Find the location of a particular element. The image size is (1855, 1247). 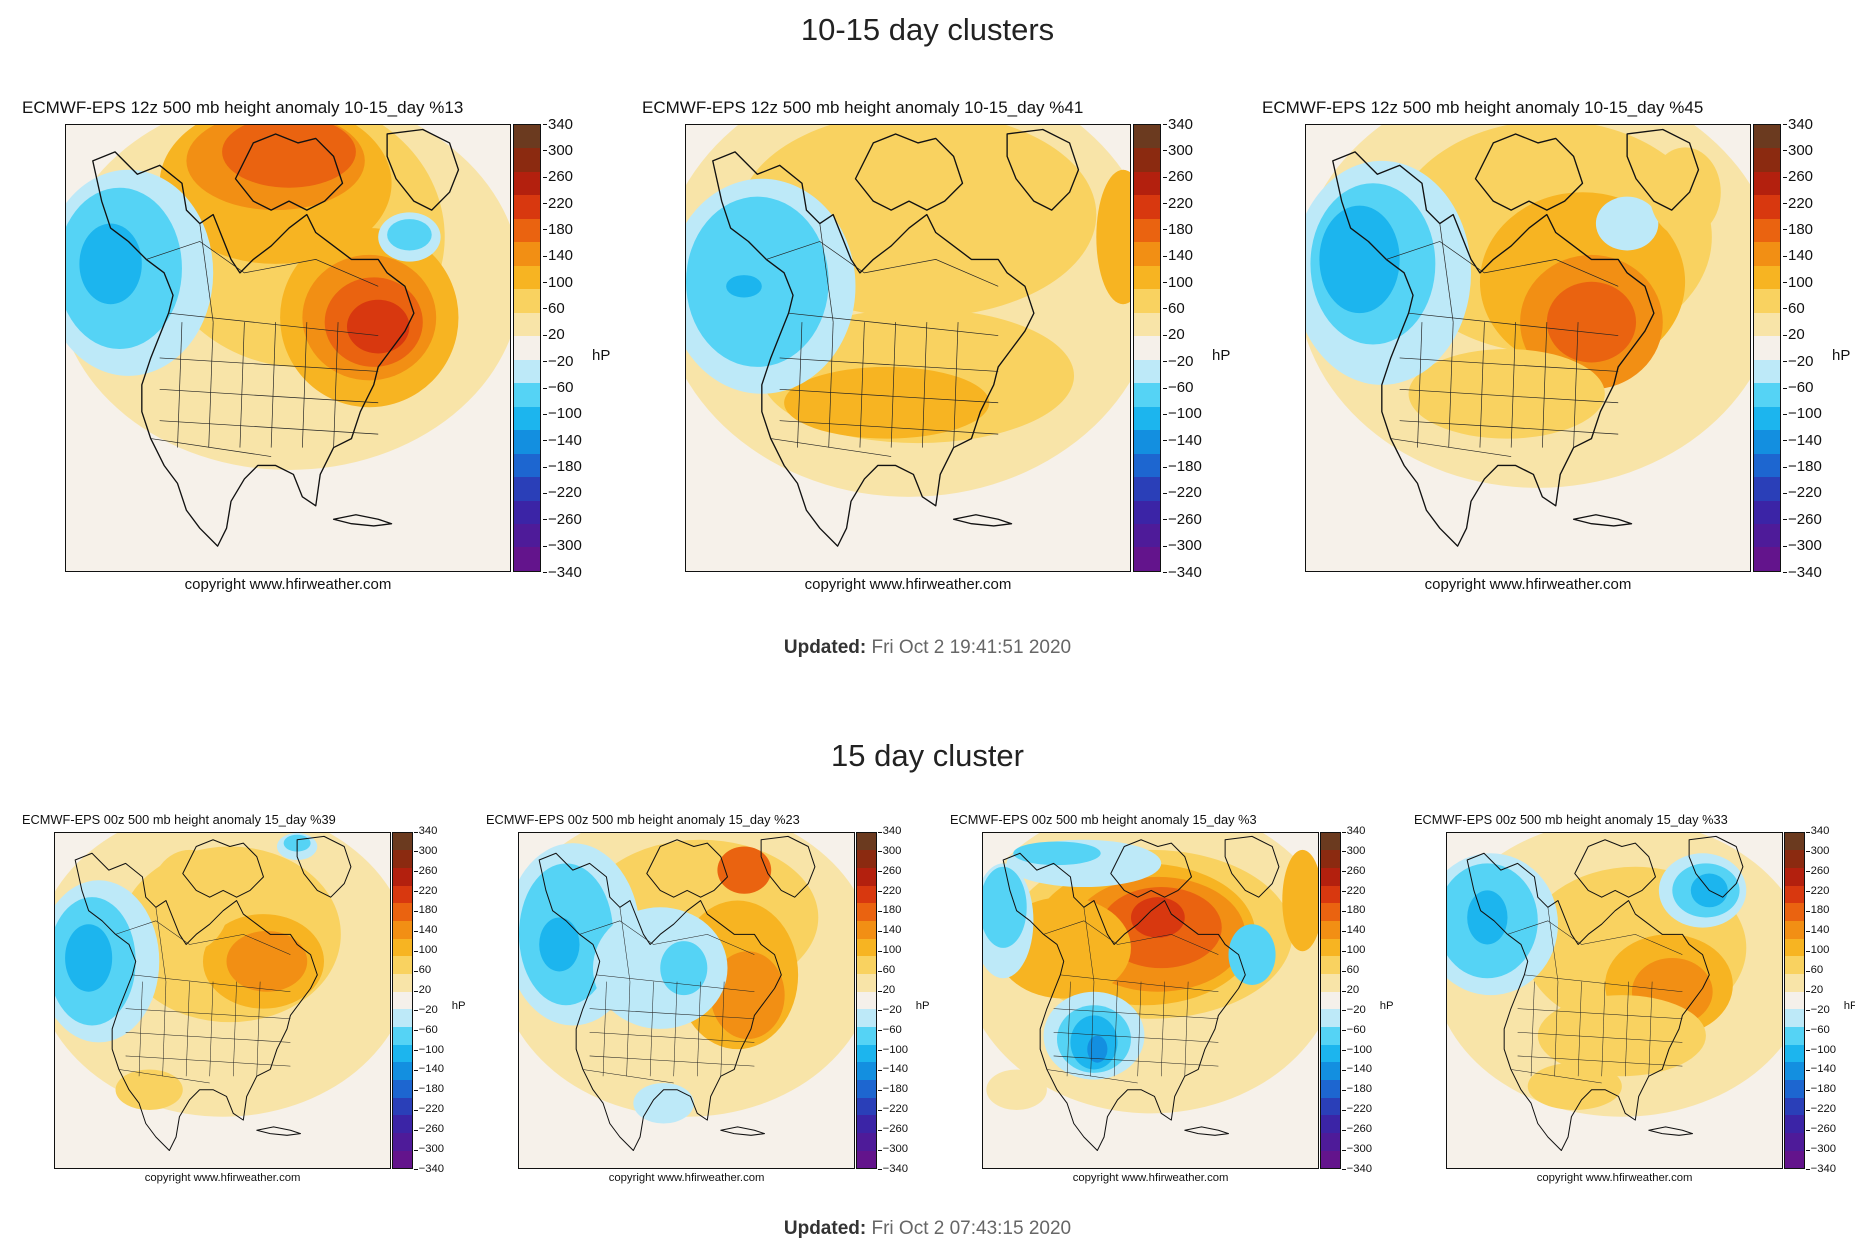

colorbar-tick-label: 220 is located at coordinates (1178, 203).